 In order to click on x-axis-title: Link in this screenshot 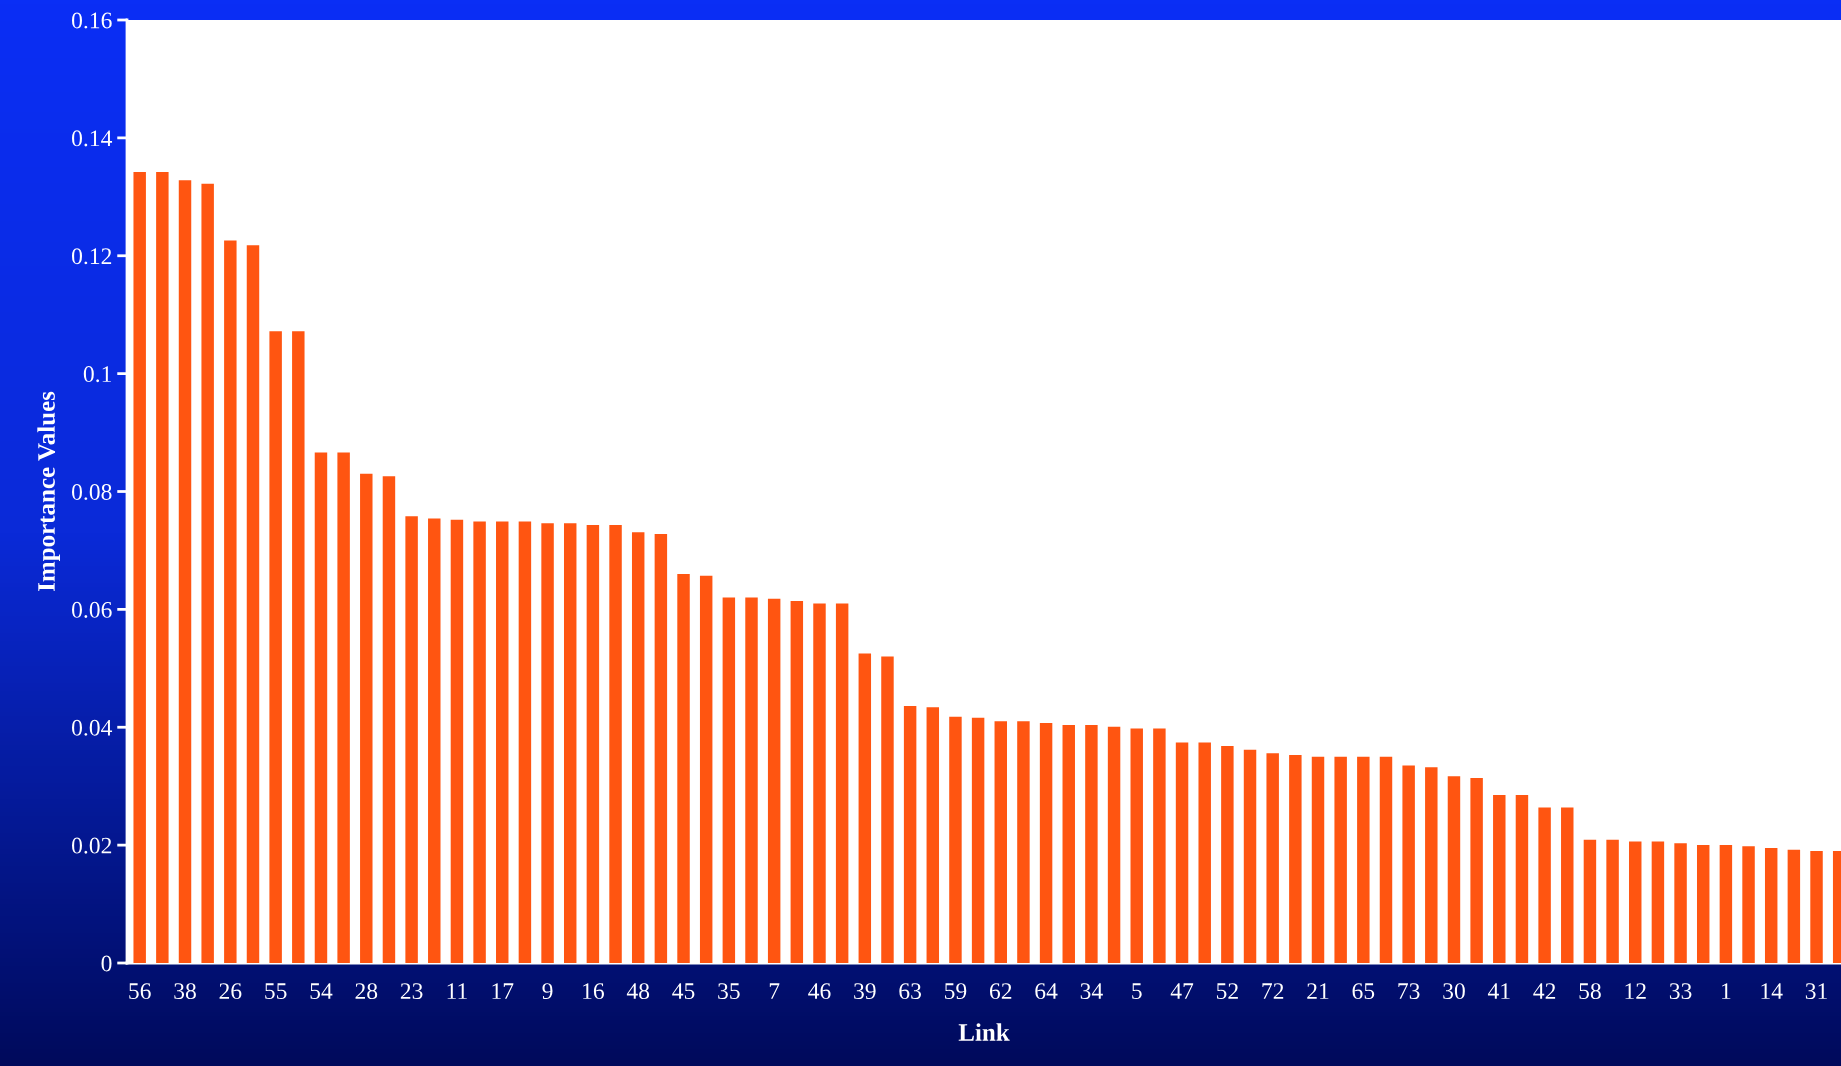, I will do `click(984, 1032)`.